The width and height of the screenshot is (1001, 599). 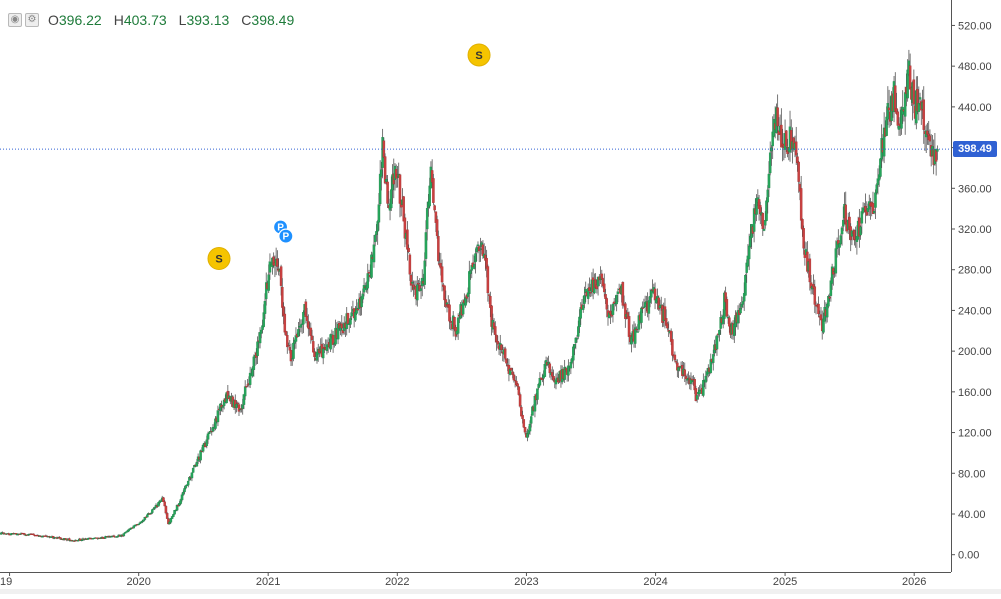 What do you see at coordinates (53, 20) in the screenshot?
I see `open-label: O` at bounding box center [53, 20].